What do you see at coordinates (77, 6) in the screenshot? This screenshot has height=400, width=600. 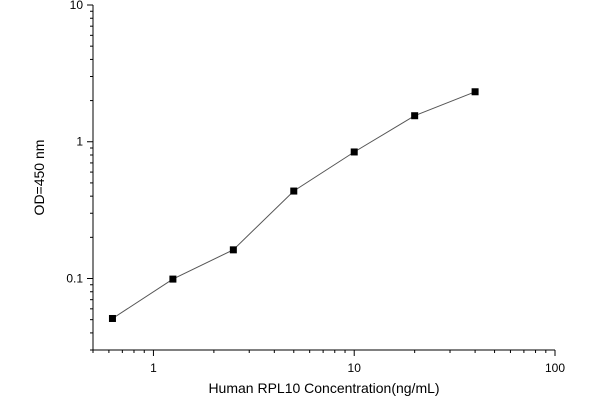 I see `y-tick-label: 10` at bounding box center [77, 6].